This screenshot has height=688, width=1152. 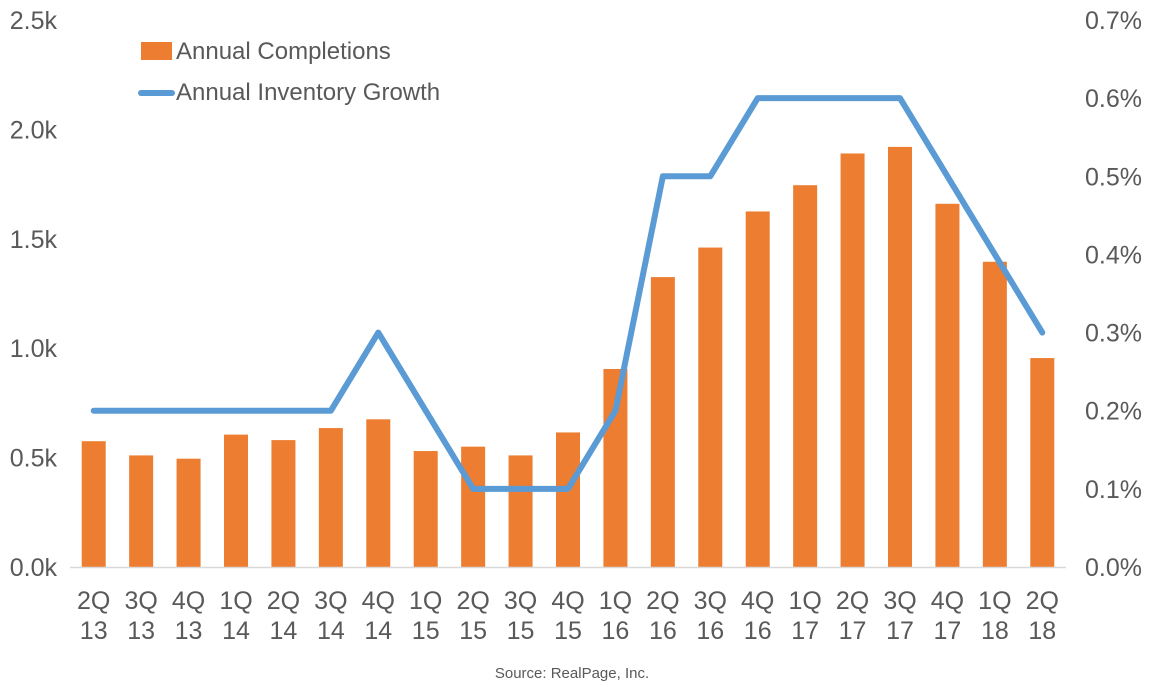 What do you see at coordinates (140, 616) in the screenshot?
I see `x-tick-label: 3Q 13` at bounding box center [140, 616].